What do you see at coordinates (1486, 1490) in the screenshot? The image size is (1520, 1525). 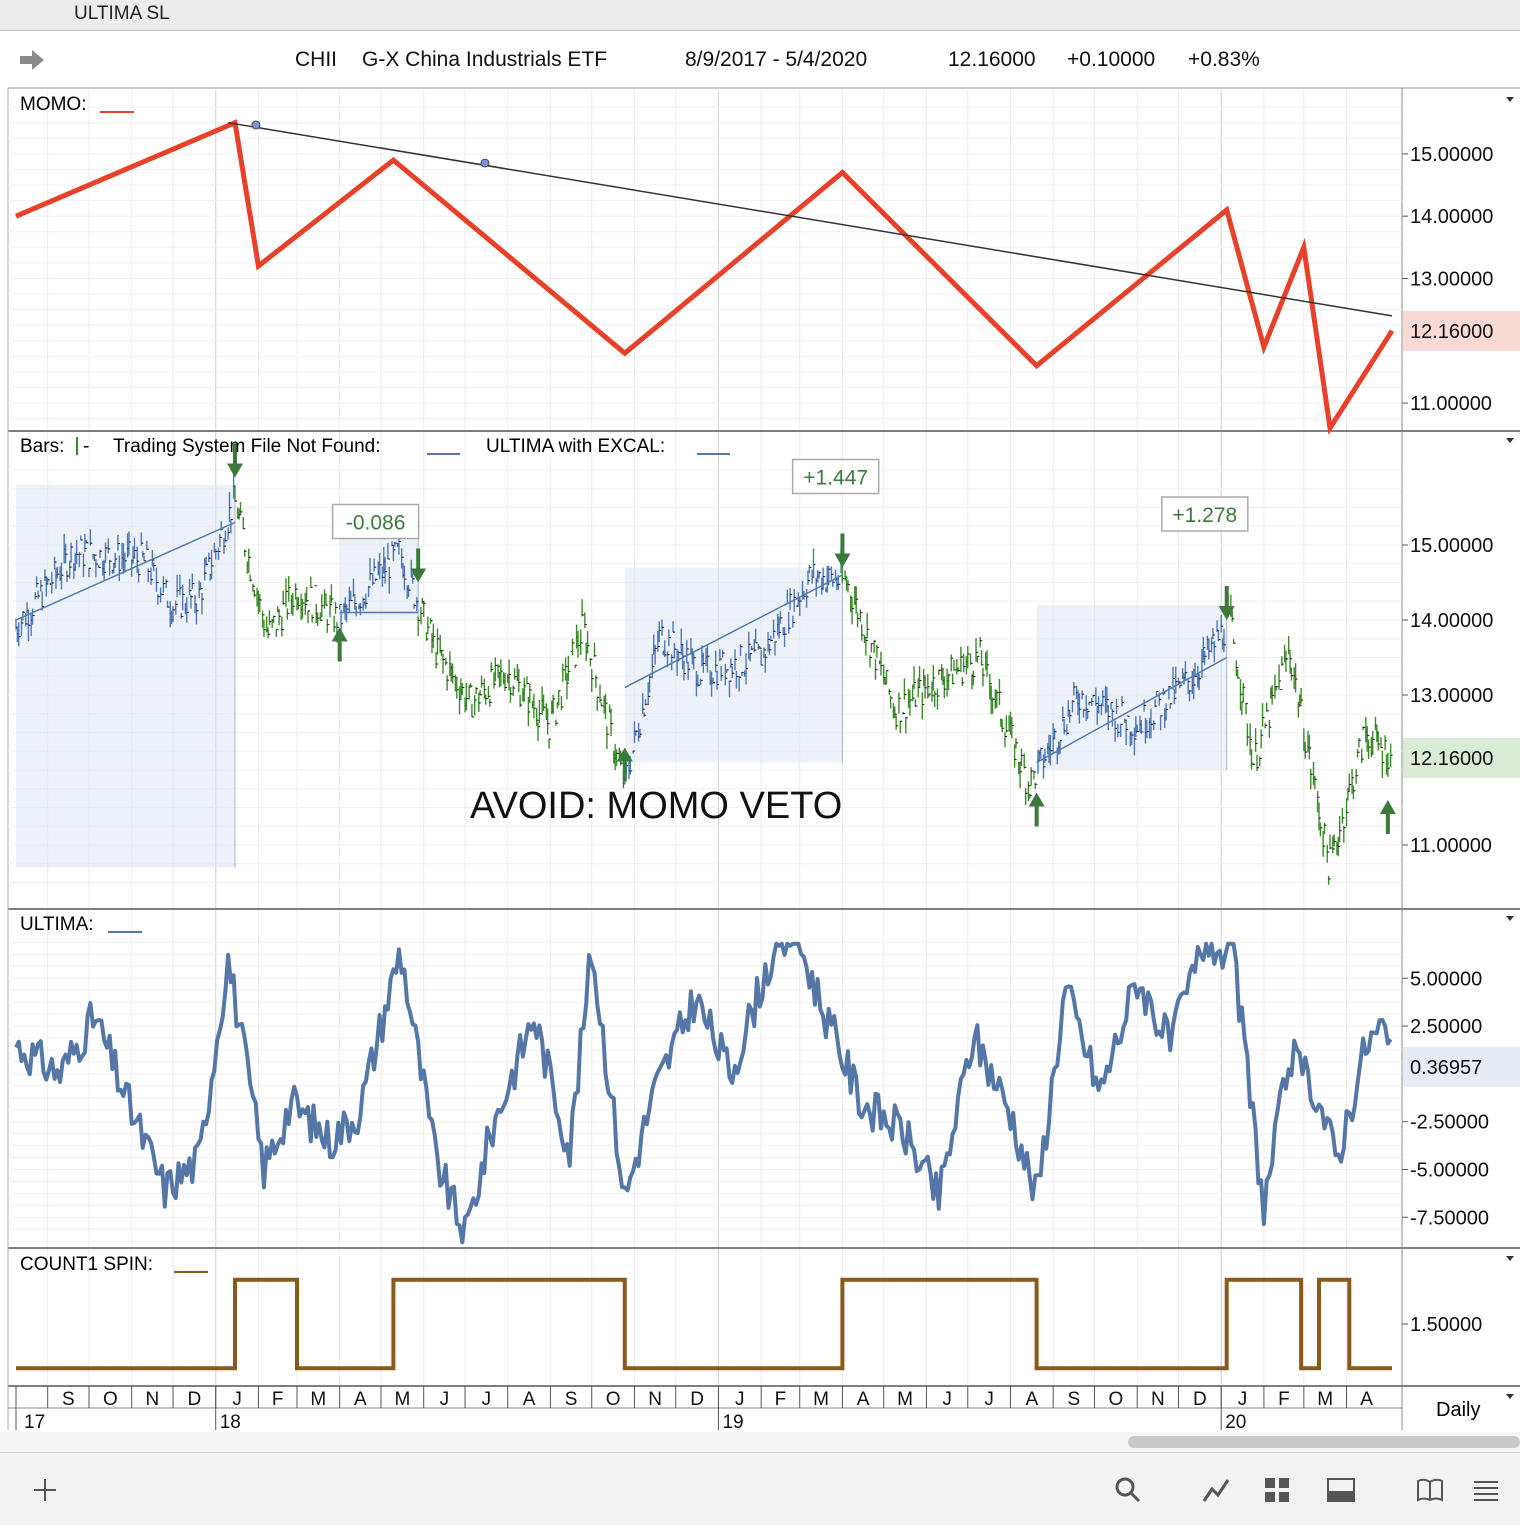 I see `menu-icon` at bounding box center [1486, 1490].